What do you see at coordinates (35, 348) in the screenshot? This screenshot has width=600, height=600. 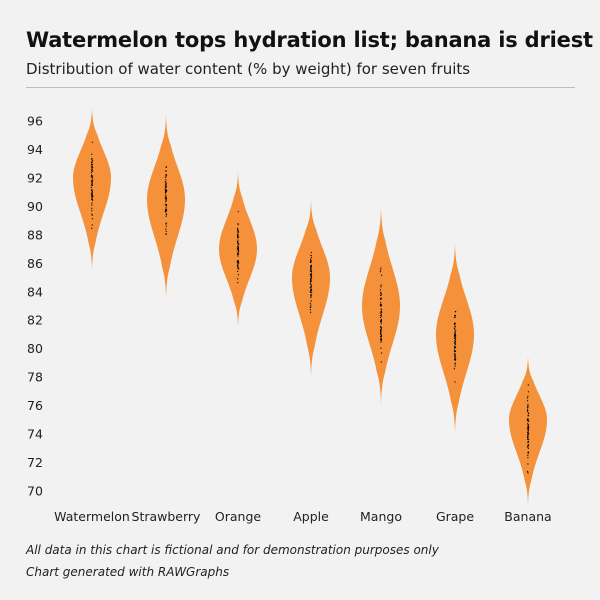 I see `y-tick-label: 80` at bounding box center [35, 348].